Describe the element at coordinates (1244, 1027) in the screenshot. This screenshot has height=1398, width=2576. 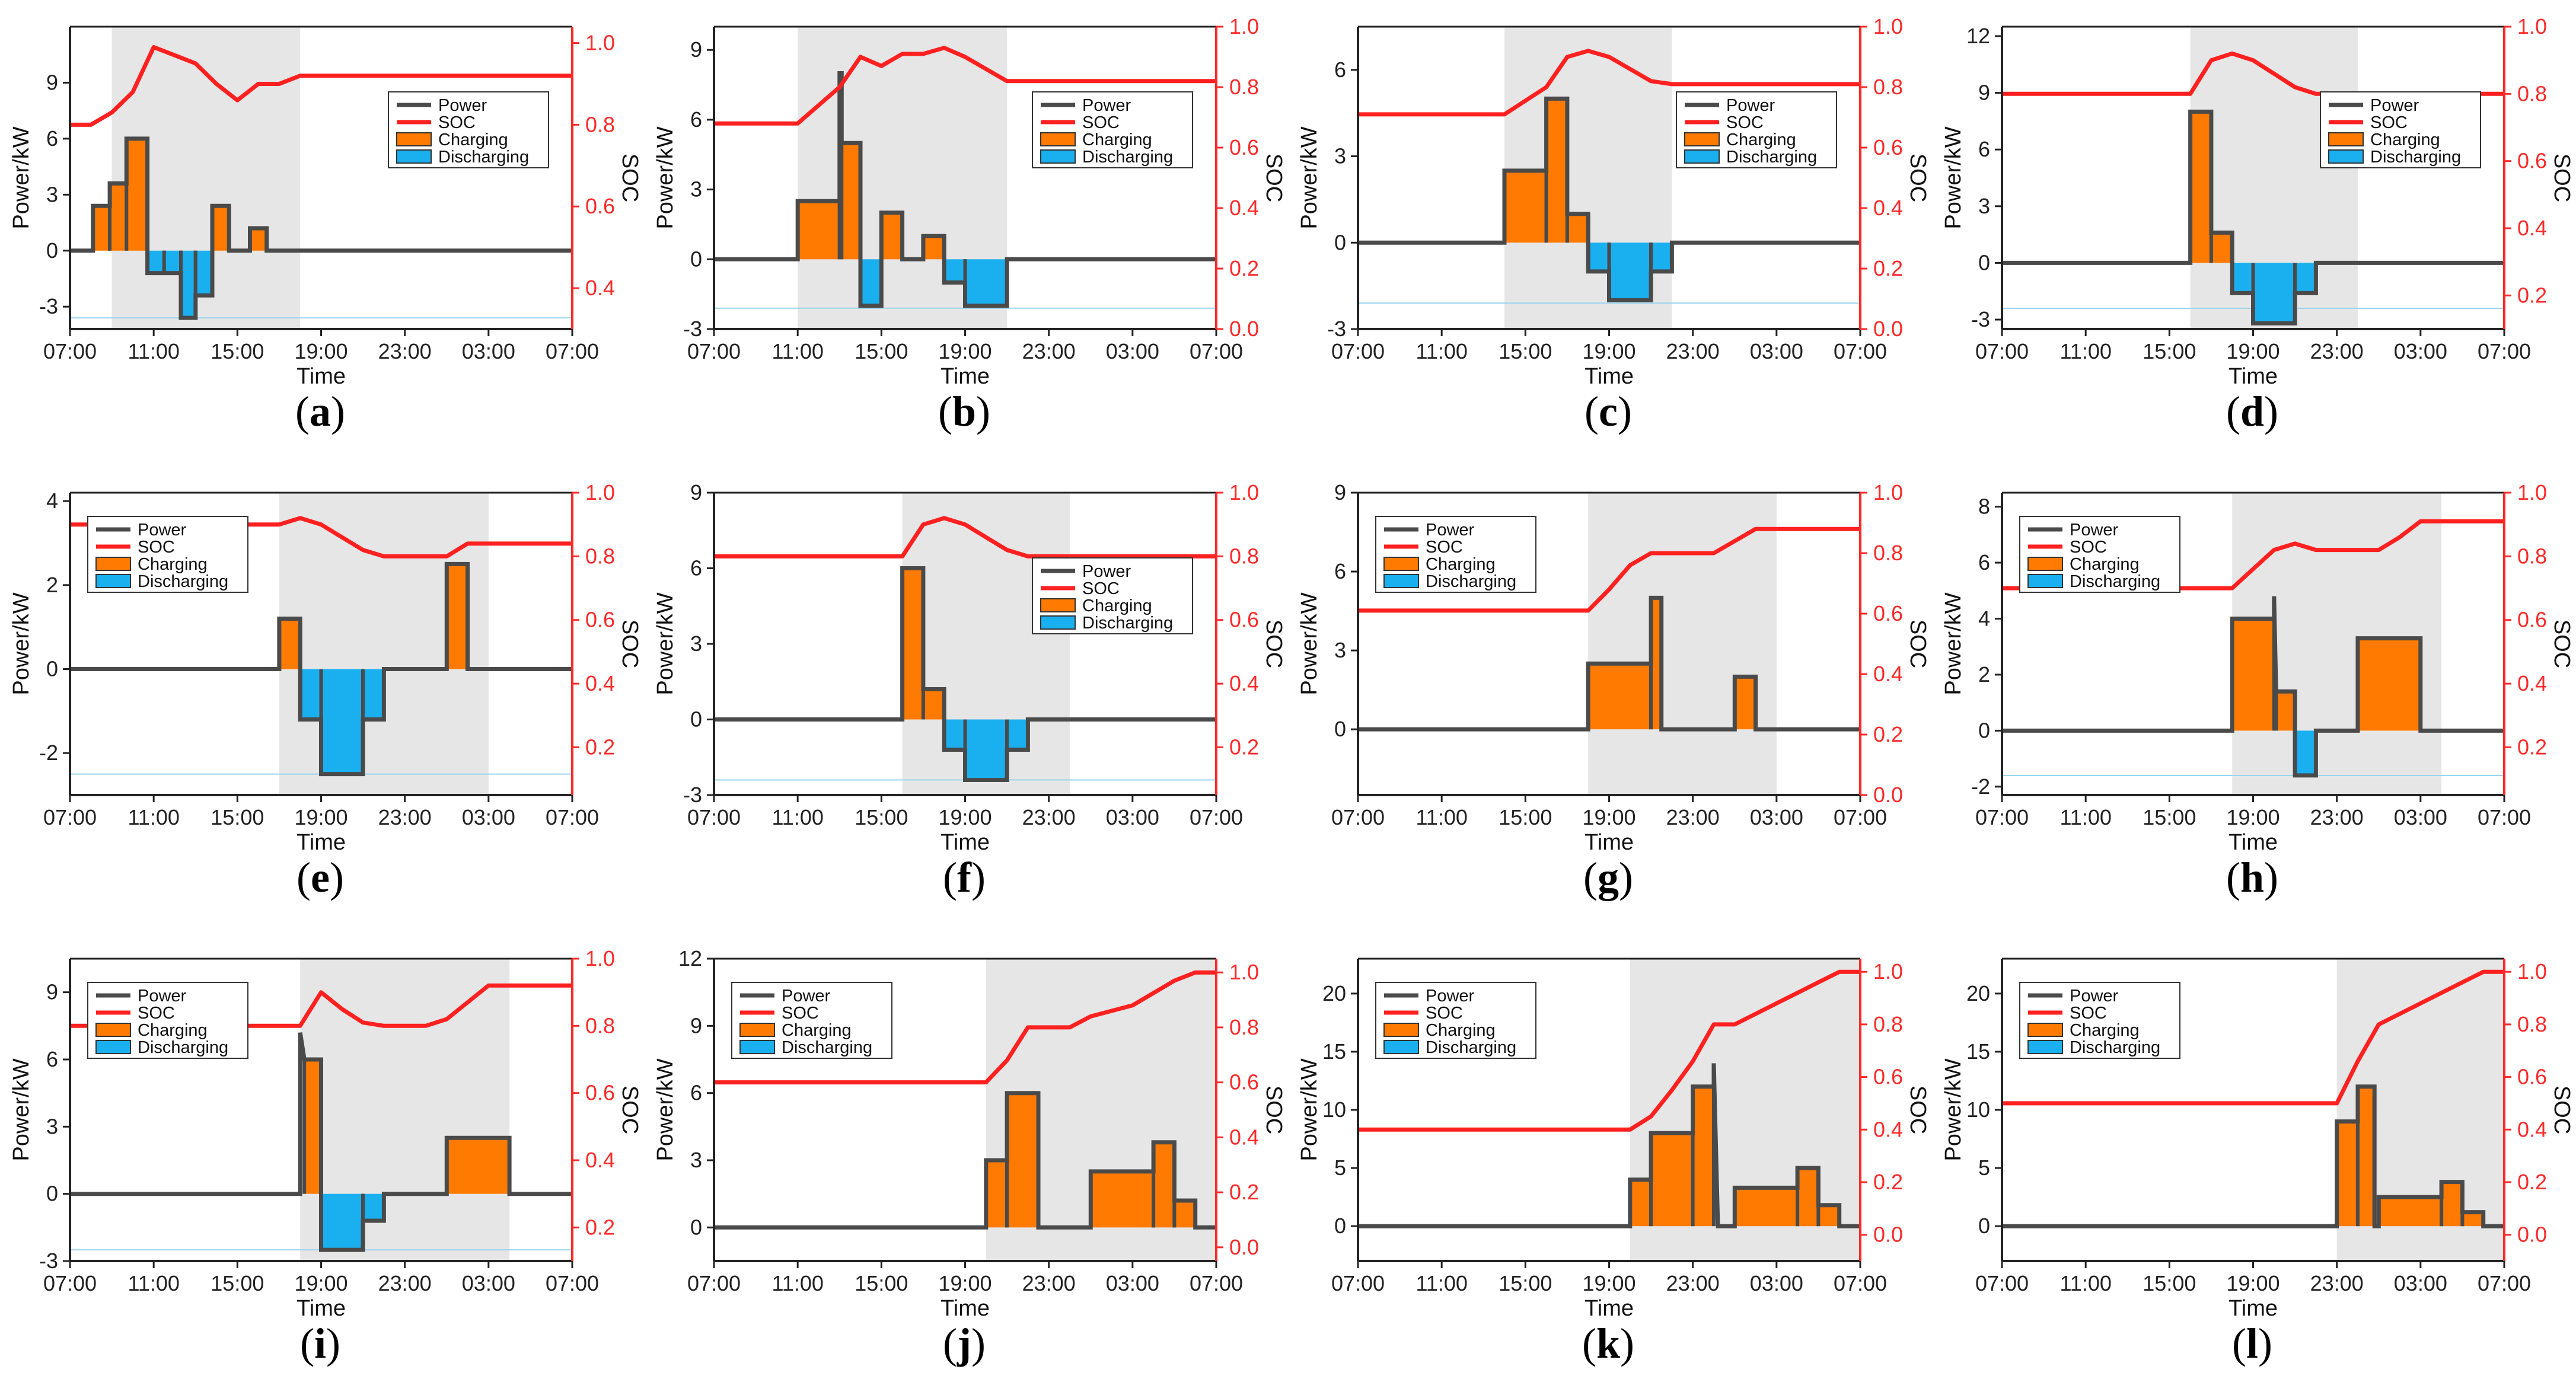
I see `y2-tick-label: 0.8` at that location.